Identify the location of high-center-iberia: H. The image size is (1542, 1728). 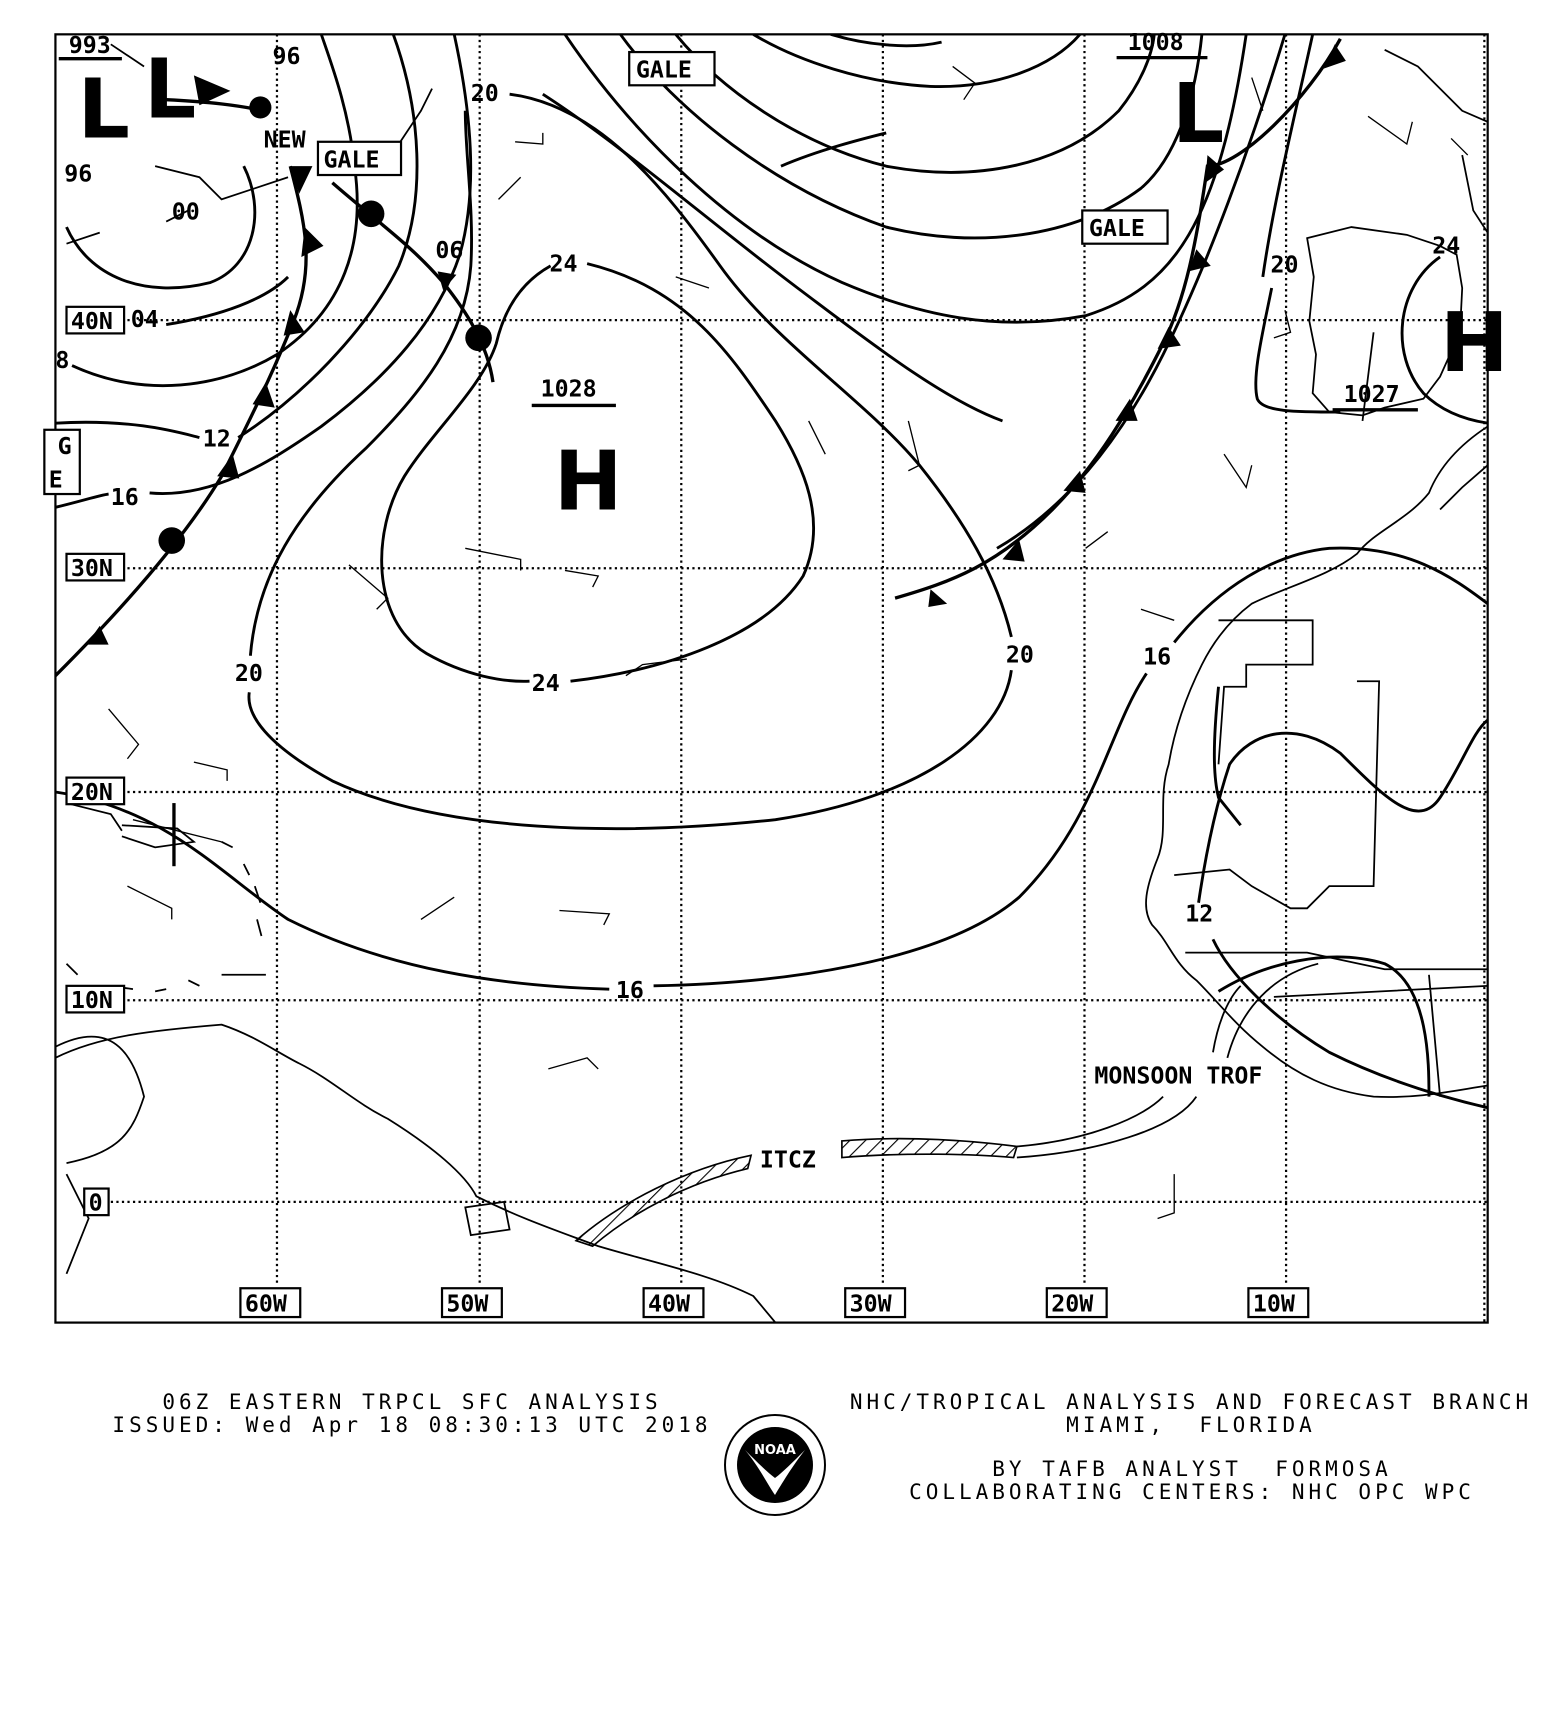
(1474, 343).